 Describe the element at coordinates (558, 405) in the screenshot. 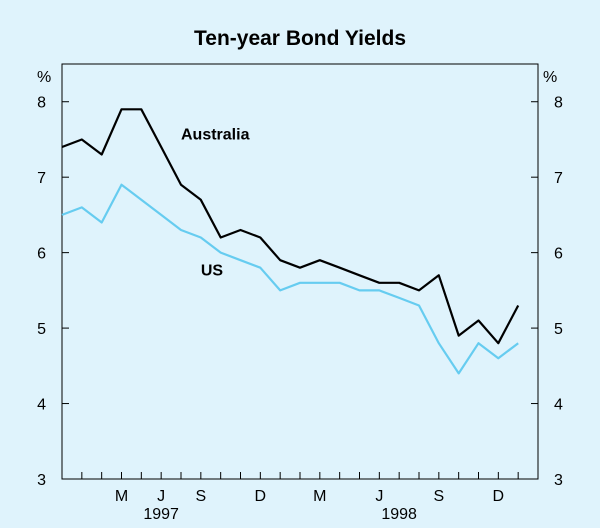

I see `y-tick-label-right: 4` at that location.